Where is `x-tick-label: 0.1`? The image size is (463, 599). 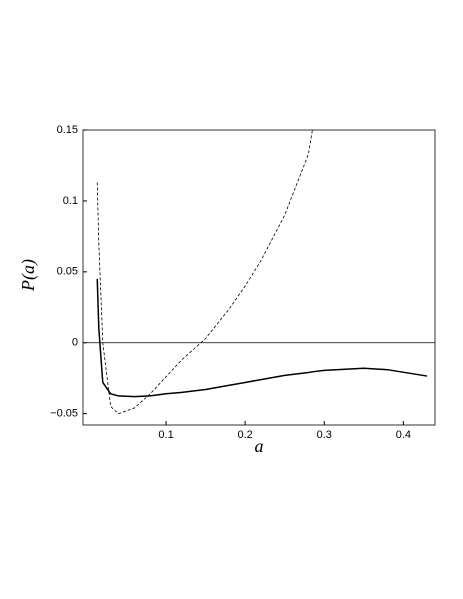 x-tick-label: 0.1 is located at coordinates (165, 435).